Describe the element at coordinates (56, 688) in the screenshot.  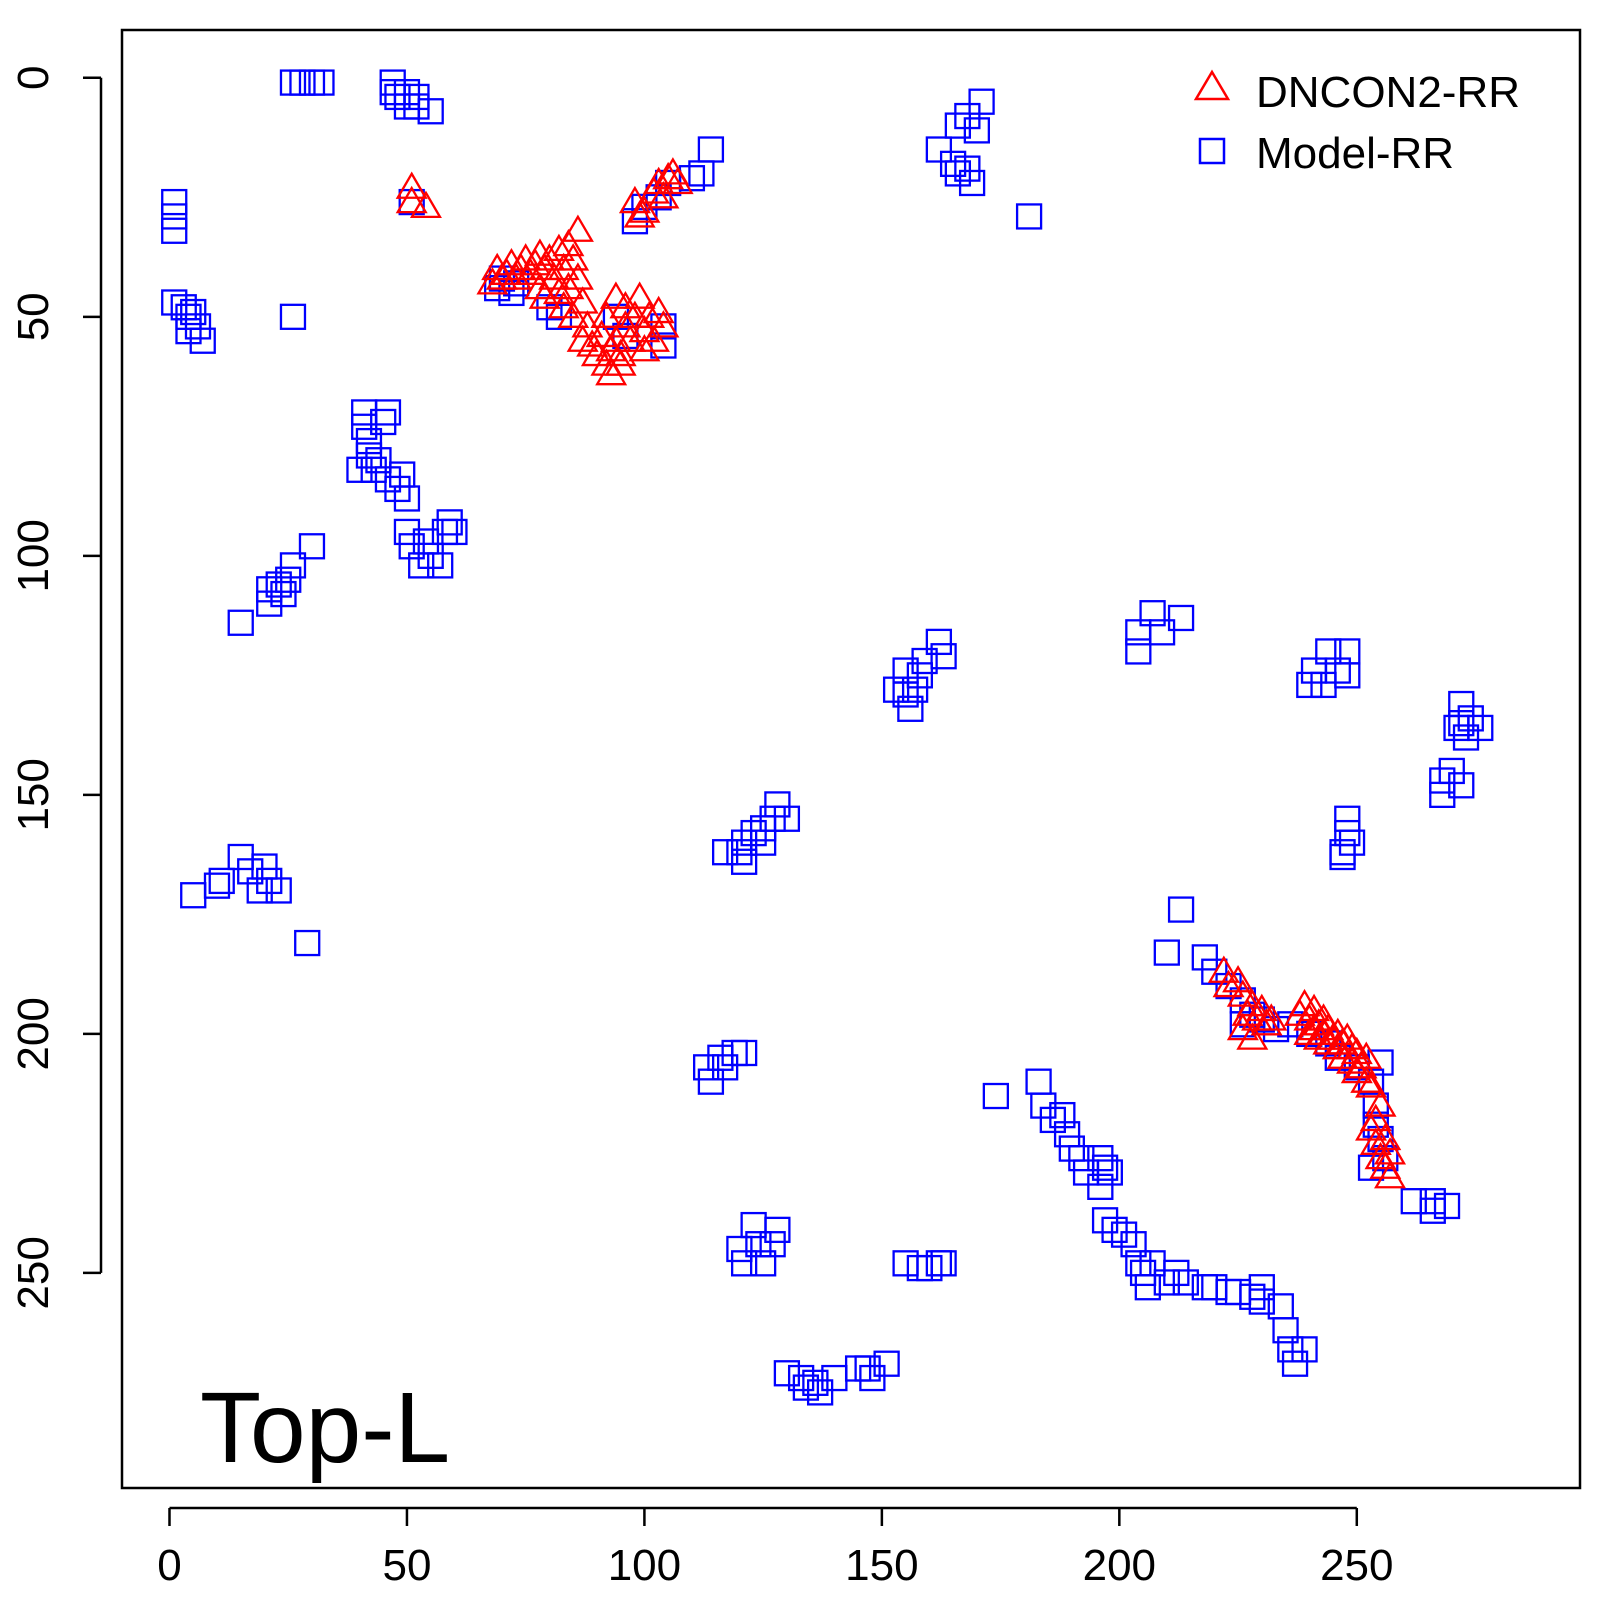
I see `y-axis: 0 50 100 150 200 250` at that location.